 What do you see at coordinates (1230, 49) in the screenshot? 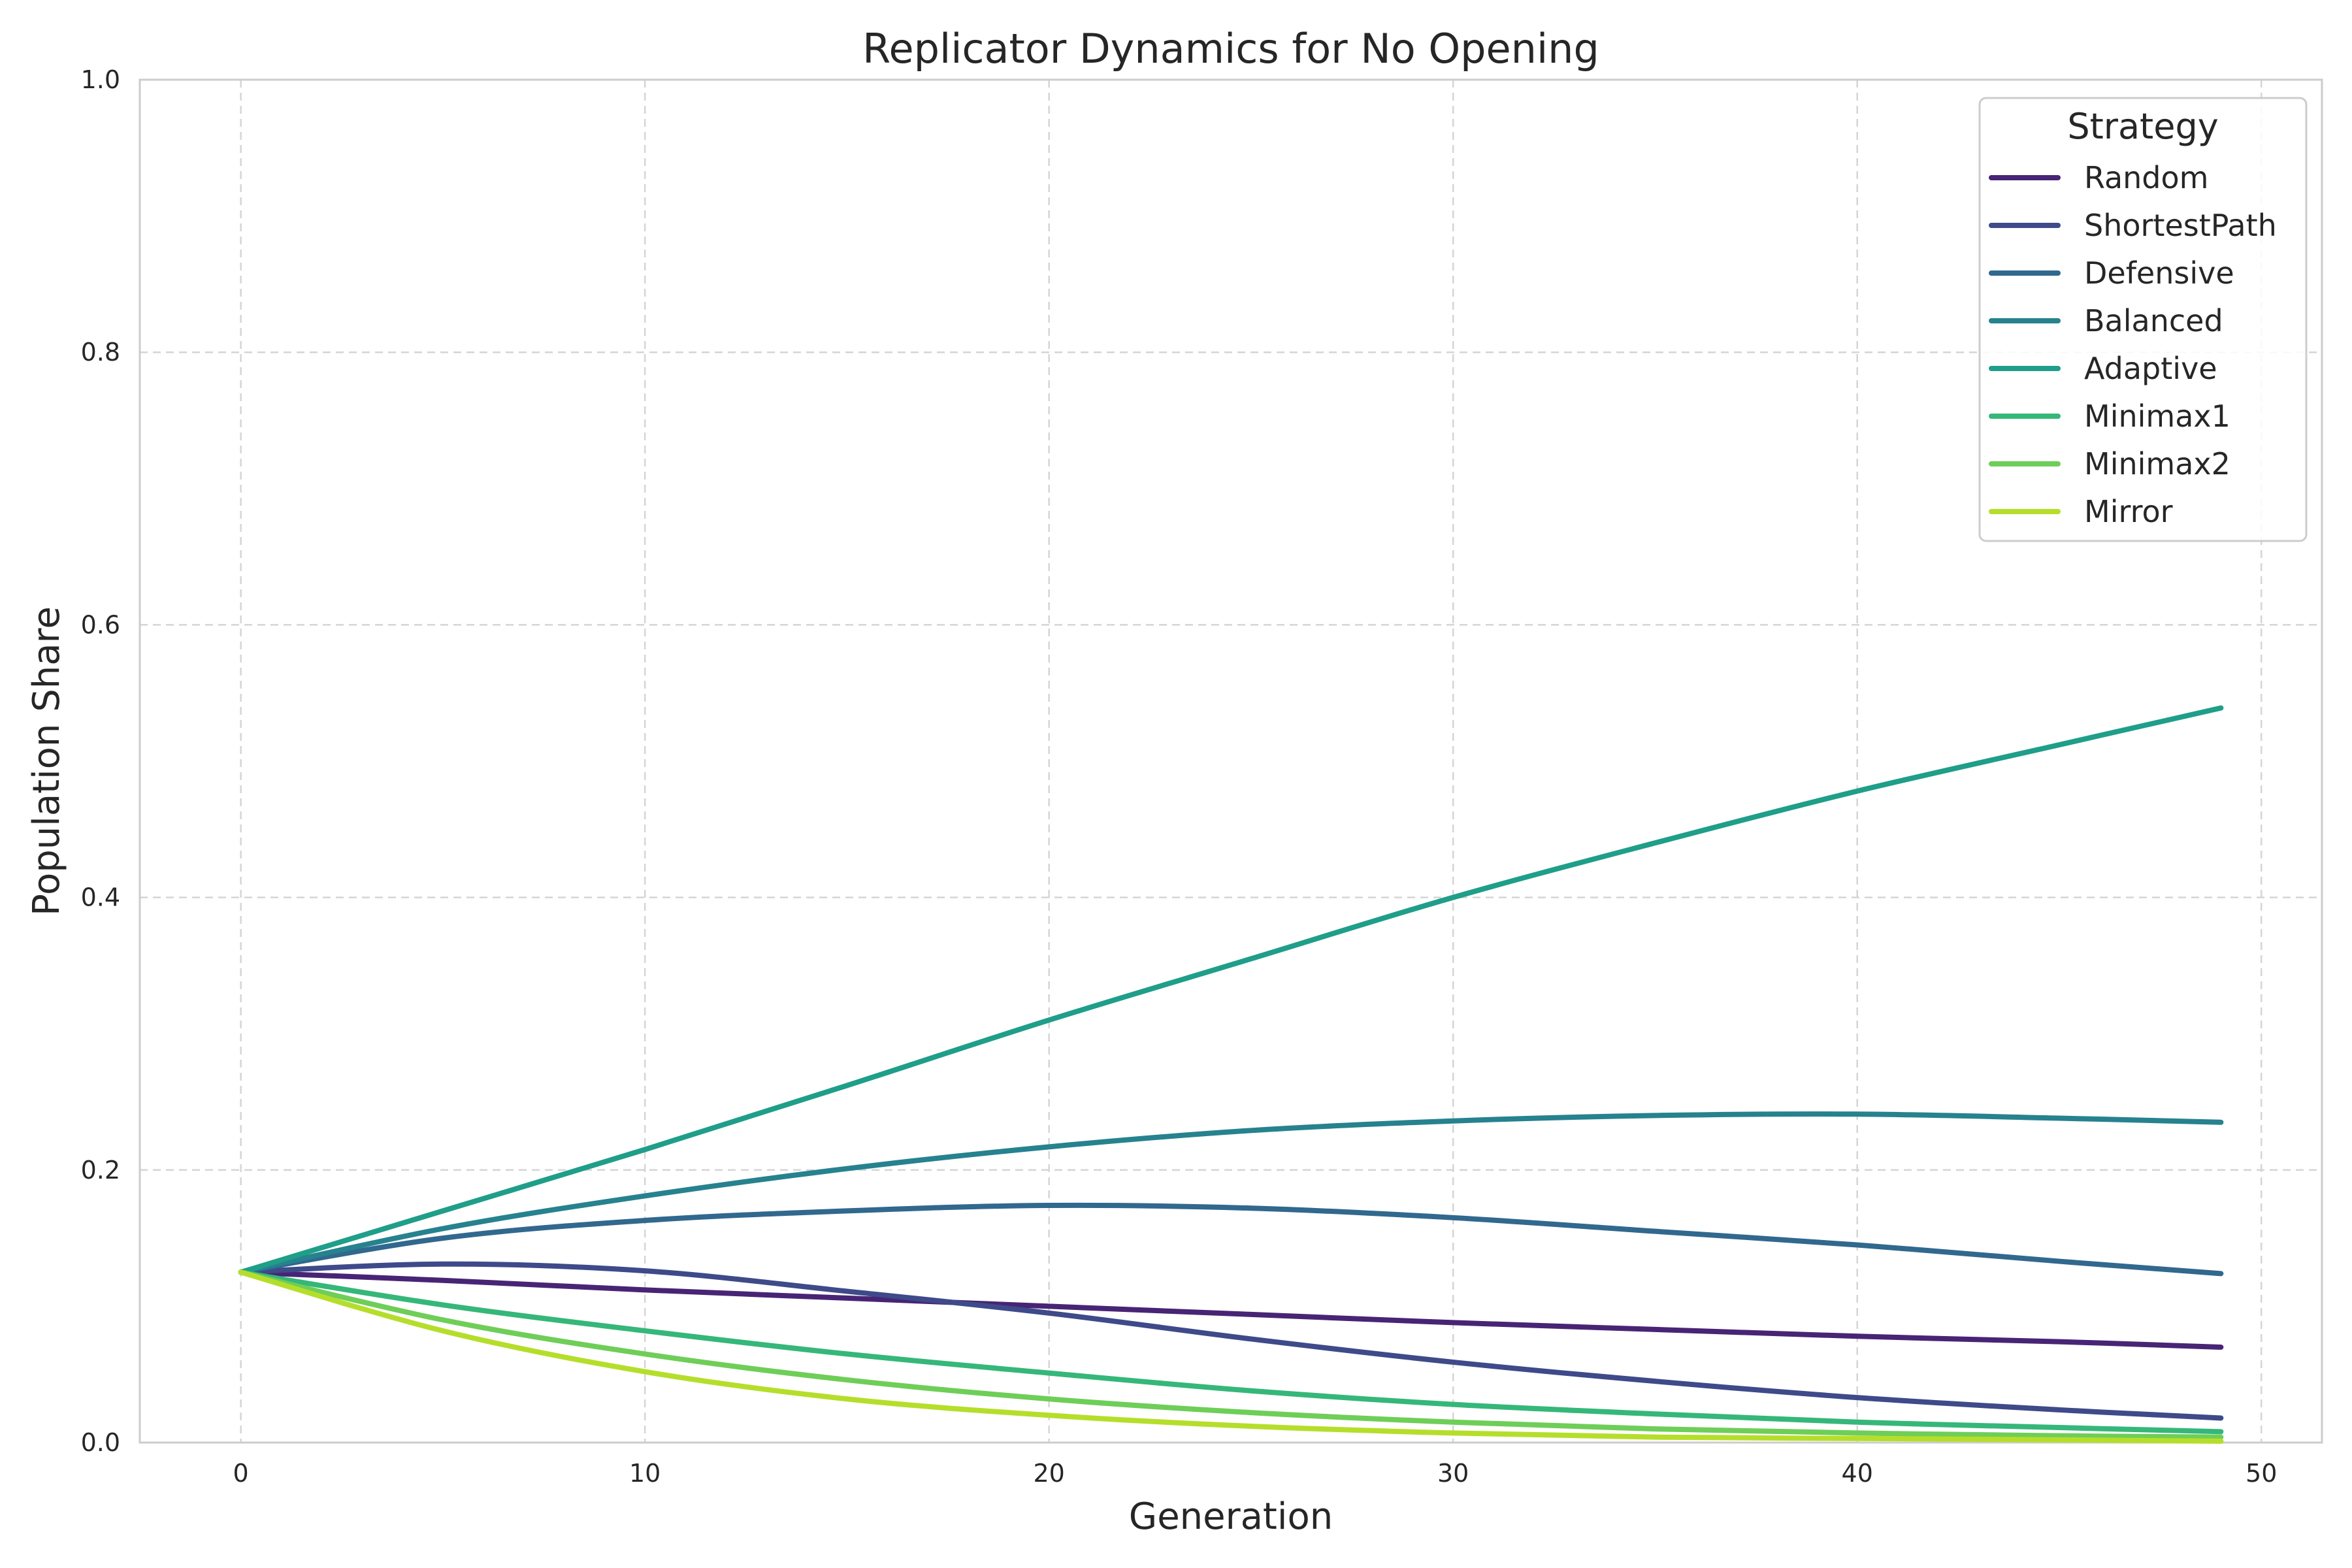
I see `chart-title: Replicator Dynamics for No Opening` at bounding box center [1230, 49].